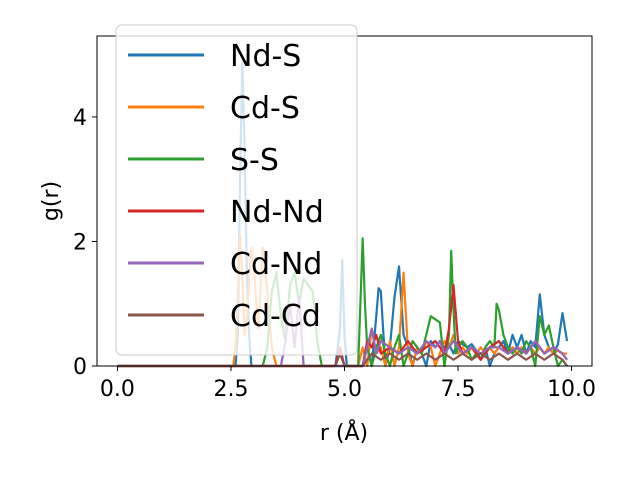  What do you see at coordinates (276, 264) in the screenshot?
I see `legend-label-cd-nd: Cd-Nd` at bounding box center [276, 264].